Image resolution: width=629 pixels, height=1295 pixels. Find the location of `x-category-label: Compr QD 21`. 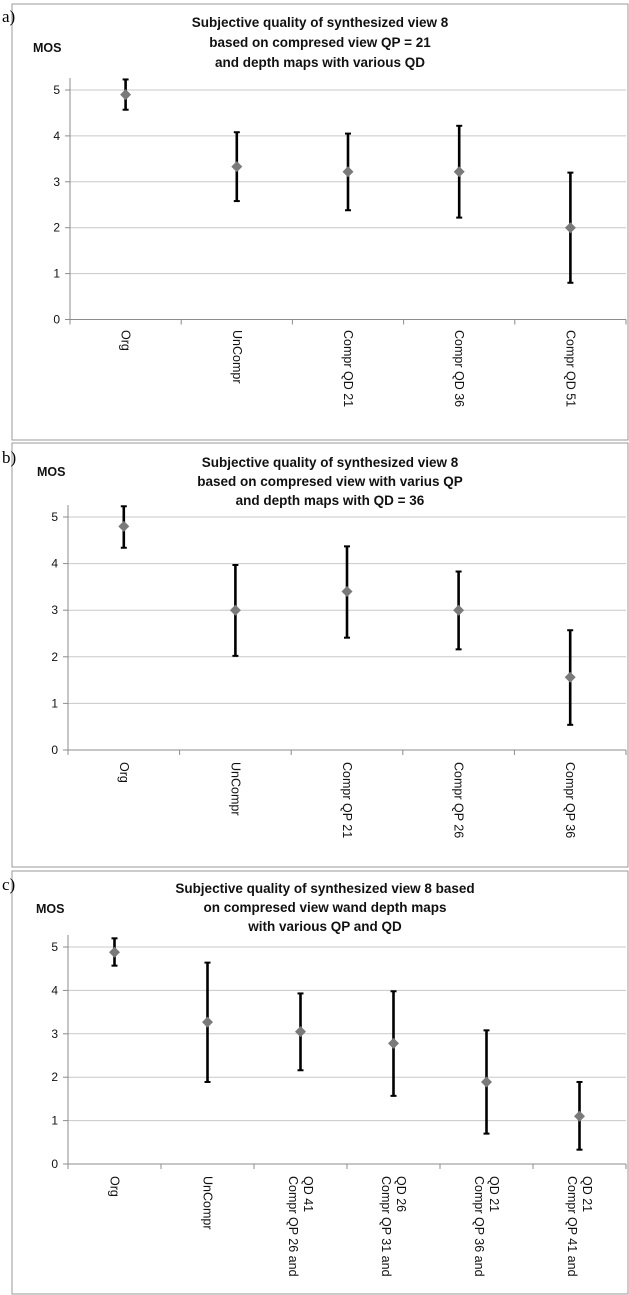

x-category-label: Compr QD 21 is located at coordinates (348, 368).